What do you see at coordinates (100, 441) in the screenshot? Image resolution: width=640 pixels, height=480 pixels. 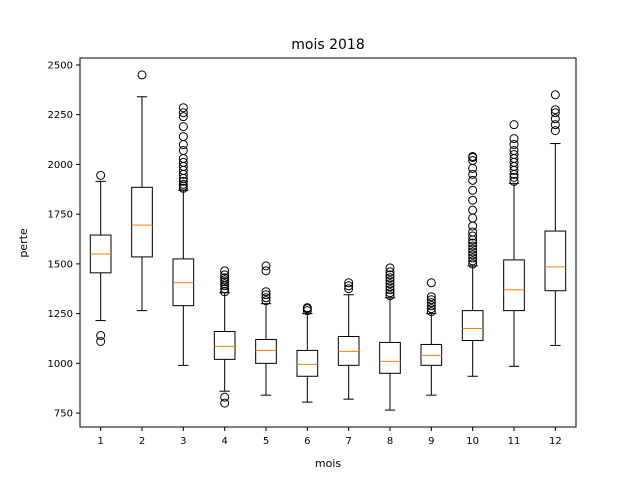 I see `x-tick-label: 1` at bounding box center [100, 441].